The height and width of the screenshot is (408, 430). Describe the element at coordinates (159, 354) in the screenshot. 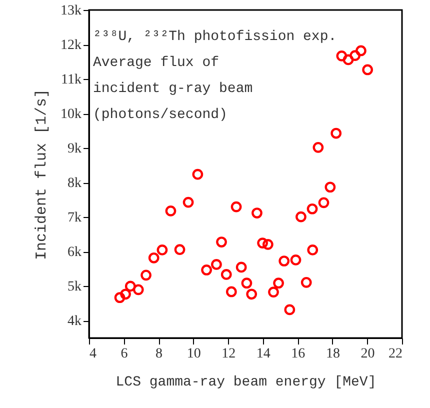

I see `x-tick-label: 8` at that location.